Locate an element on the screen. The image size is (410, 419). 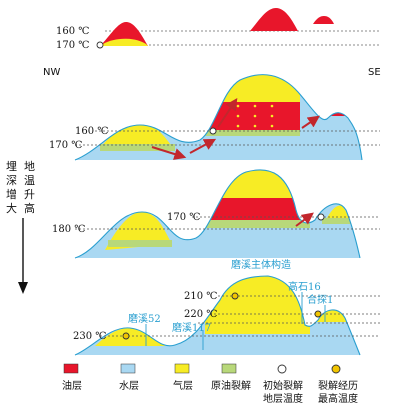
legend-marker-initial is located at coordinates (282, 369).